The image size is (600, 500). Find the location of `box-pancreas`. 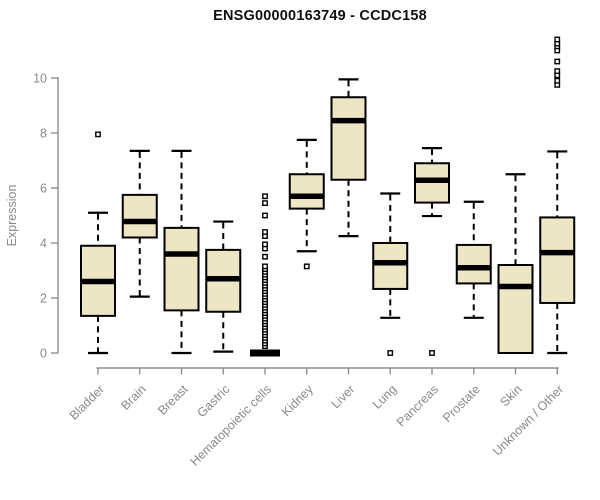

box-pancreas is located at coordinates (432, 251).